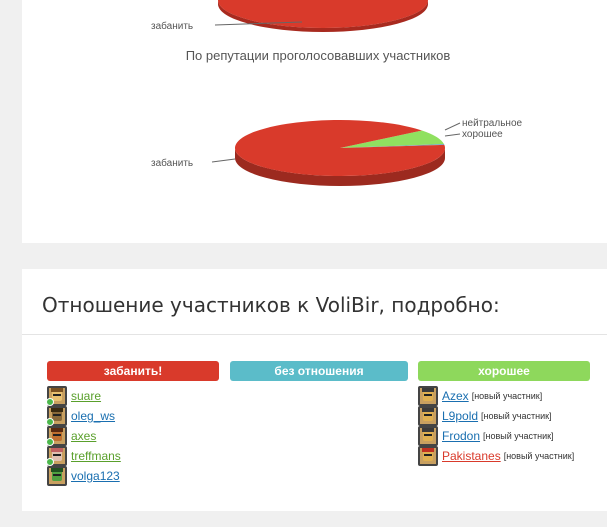  I want to click on column-header-neutral: без отношения, so click(319, 371).